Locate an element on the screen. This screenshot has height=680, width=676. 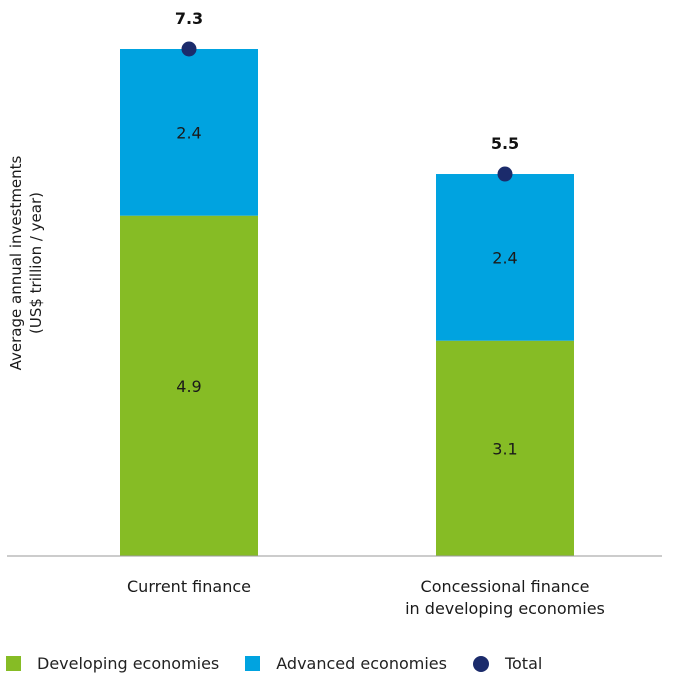
y-axis-label: Average annual investments is located at coordinates (16, 262).